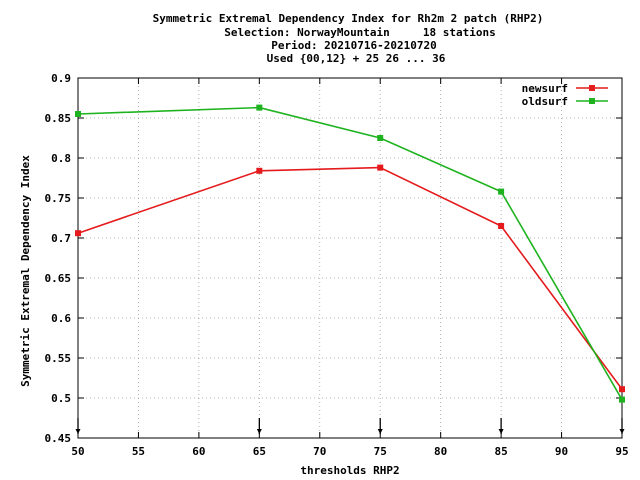 This screenshot has width=640, height=480. I want to click on y-tick-label: 0.55, so click(58, 358).